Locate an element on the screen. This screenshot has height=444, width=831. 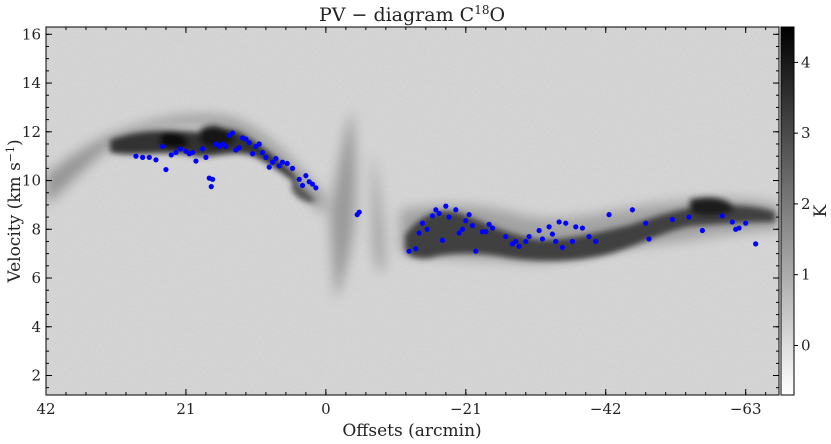
y-tick-label: 8 is located at coordinates (36, 229).